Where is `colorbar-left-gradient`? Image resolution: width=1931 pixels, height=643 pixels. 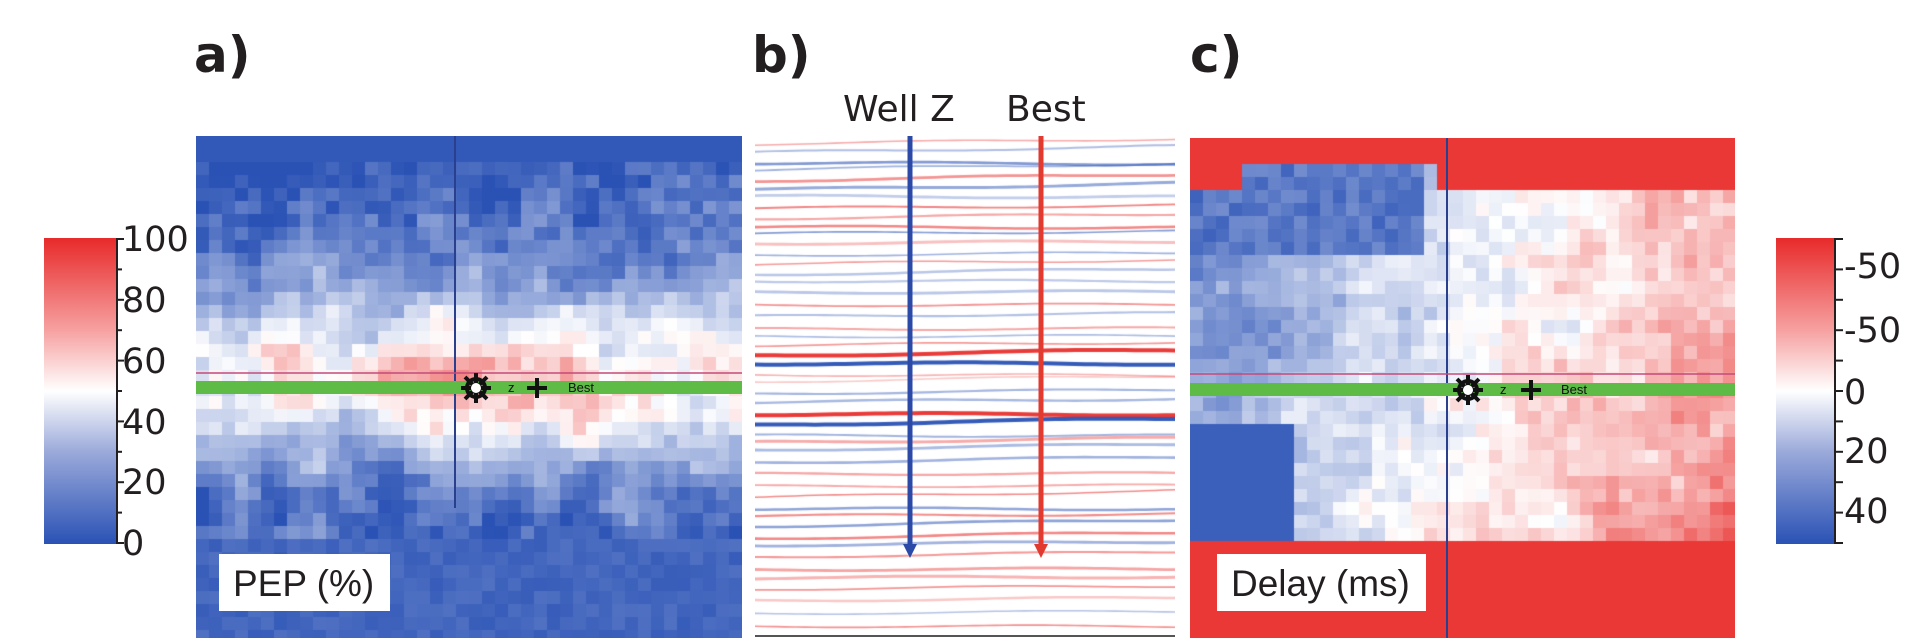
colorbar-left-gradient is located at coordinates (80, 391).